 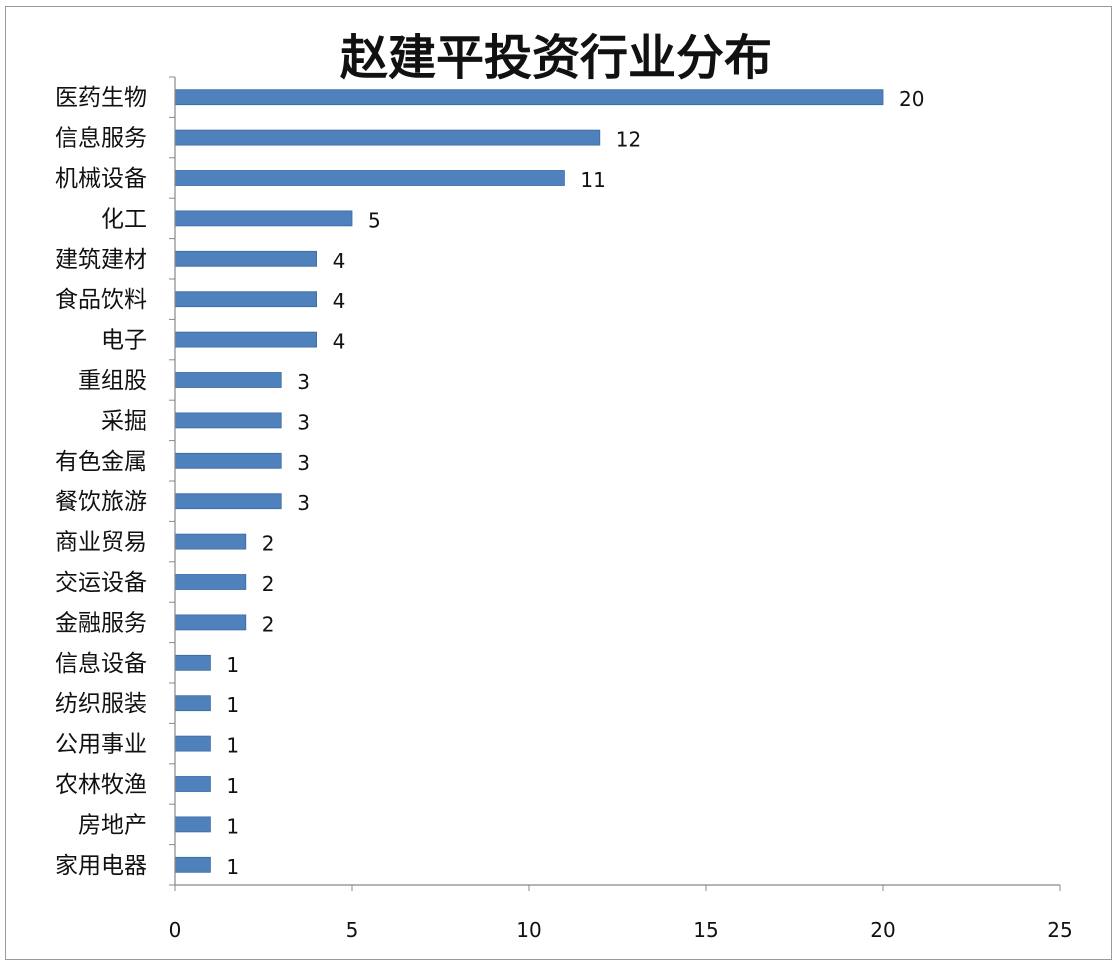 I want to click on data-label-11: 2, so click(x=268, y=544).